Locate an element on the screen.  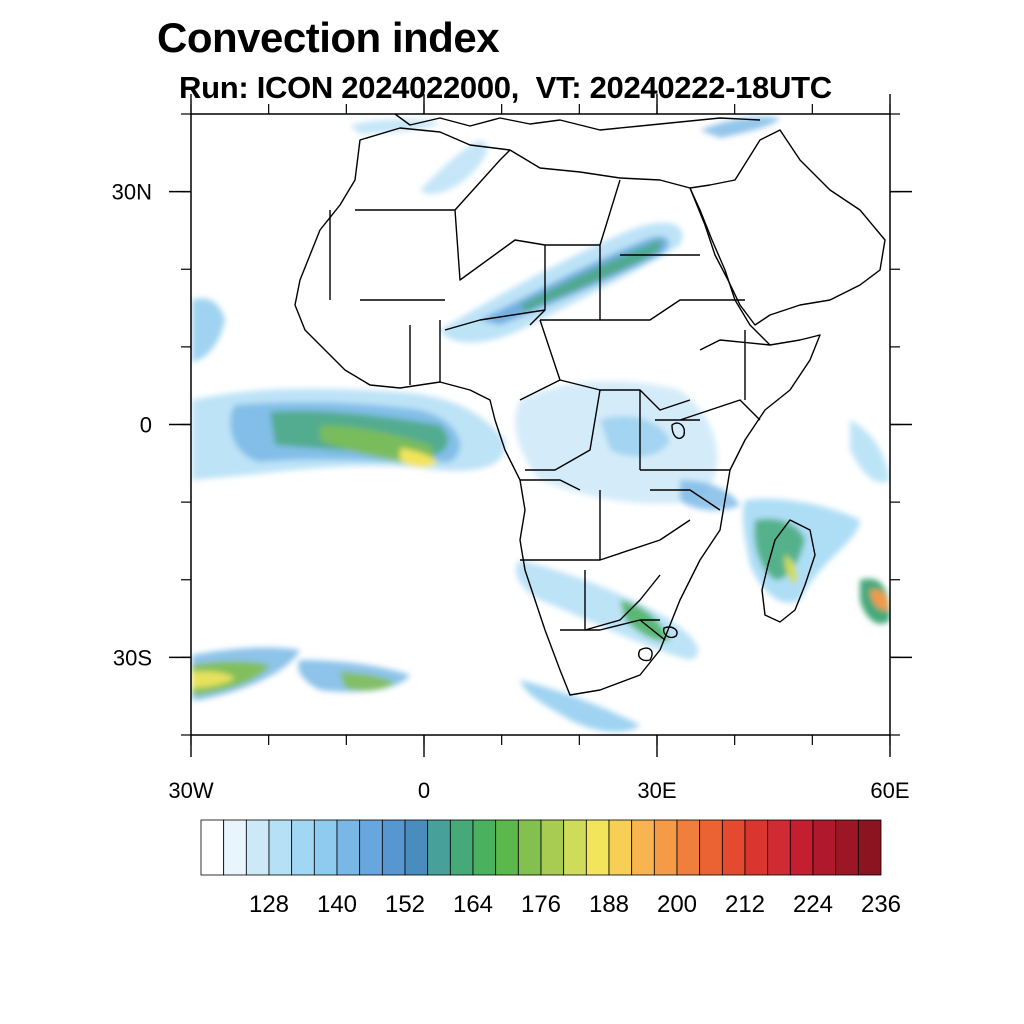
colorbar-label: 212 is located at coordinates (745, 904).